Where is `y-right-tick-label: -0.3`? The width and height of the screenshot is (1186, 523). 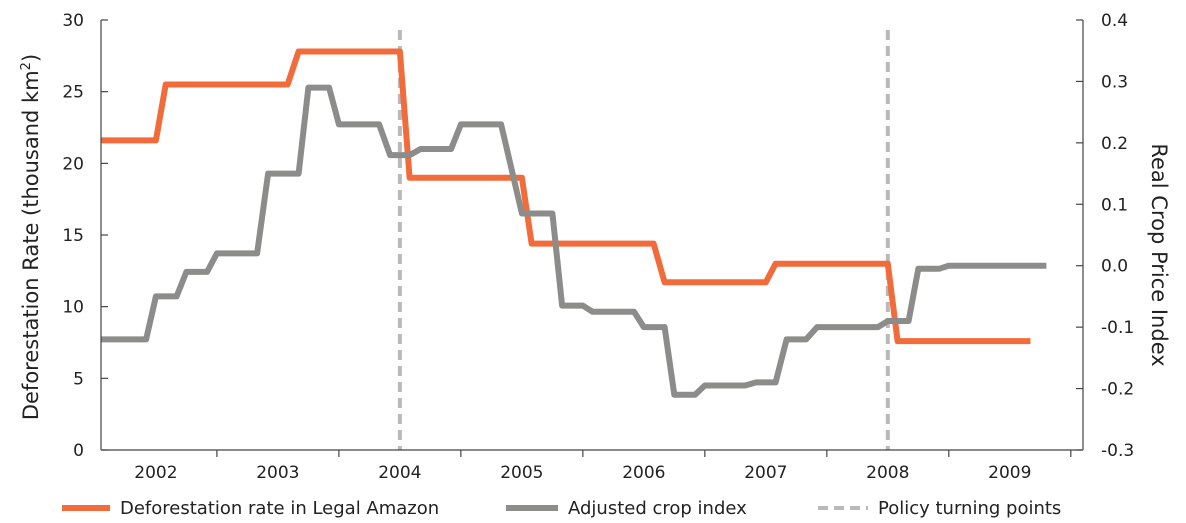
y-right-tick-label: -0.3 is located at coordinates (1117, 451).